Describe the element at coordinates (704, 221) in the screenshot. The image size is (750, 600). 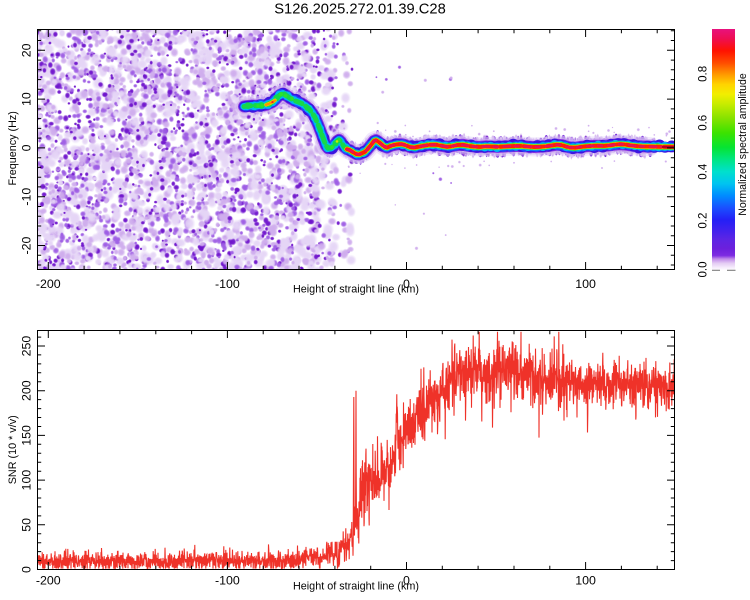
I see `svg-text: 0.2` at that location.